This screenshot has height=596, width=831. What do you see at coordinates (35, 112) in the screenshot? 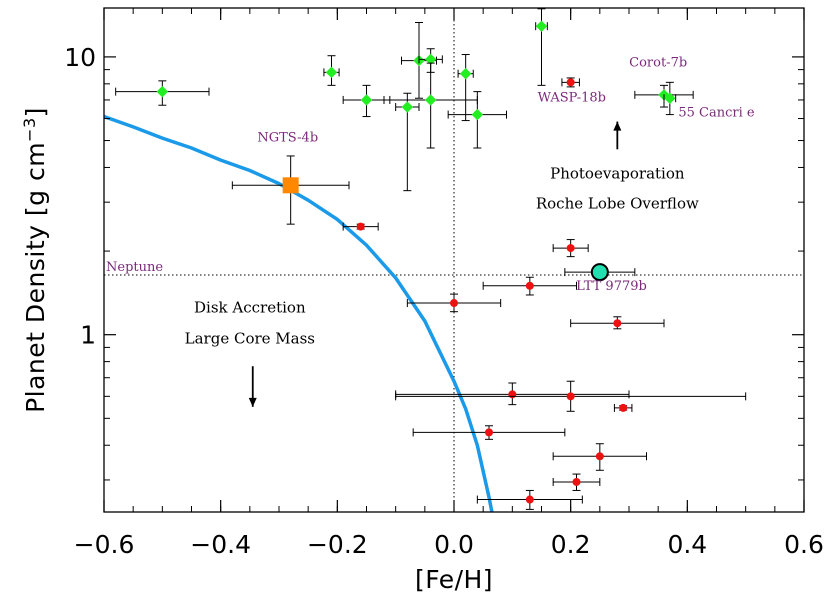
I see `y-axis-label-close: ]` at bounding box center [35, 112].